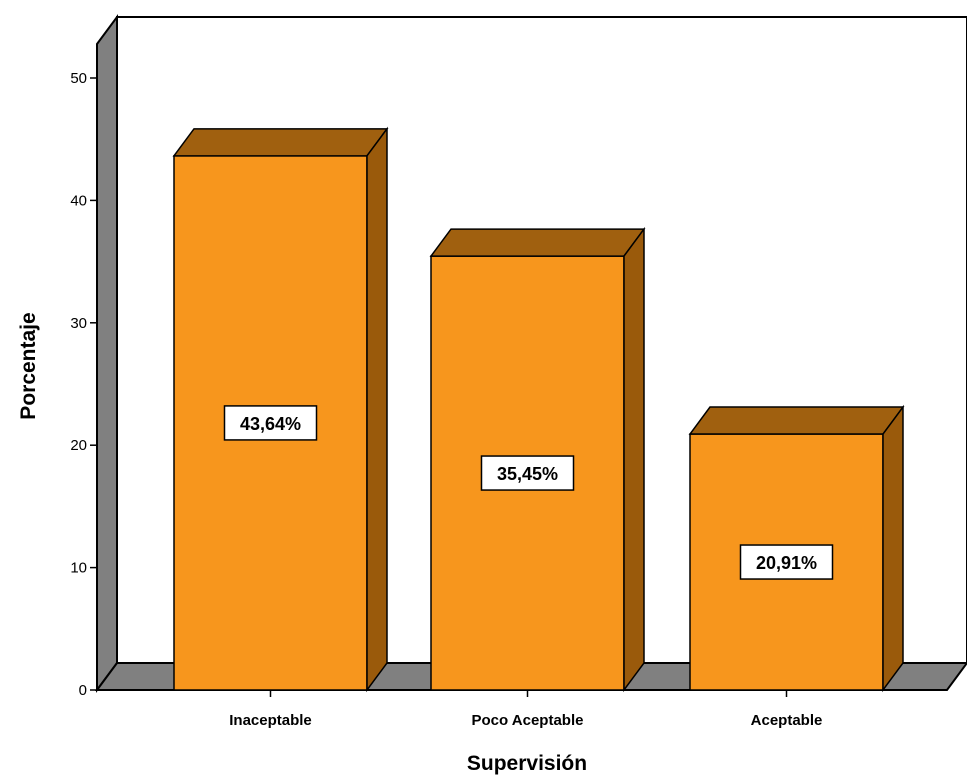 Image resolution: width=967 pixels, height=778 pixels. I want to click on bar-group: 20,91%, so click(796, 548).